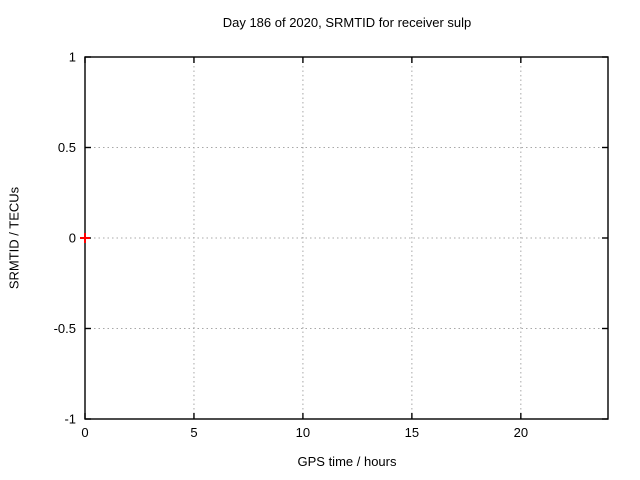 This screenshot has width=640, height=480. What do you see at coordinates (412, 432) in the screenshot?
I see `x-tick-label: 15` at bounding box center [412, 432].